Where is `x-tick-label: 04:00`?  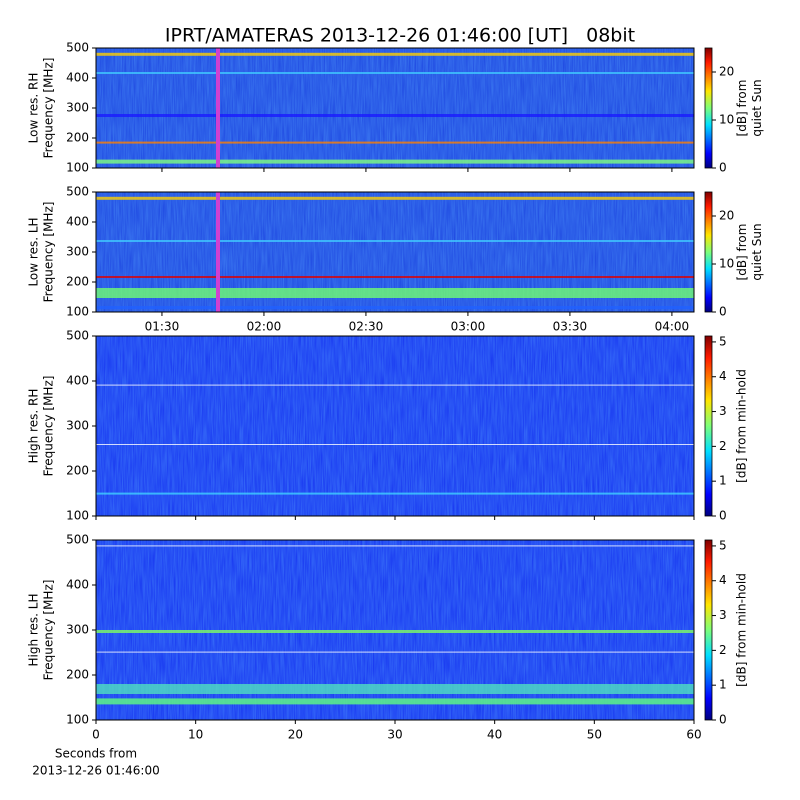 x-tick-label: 04:00 is located at coordinates (672, 327).